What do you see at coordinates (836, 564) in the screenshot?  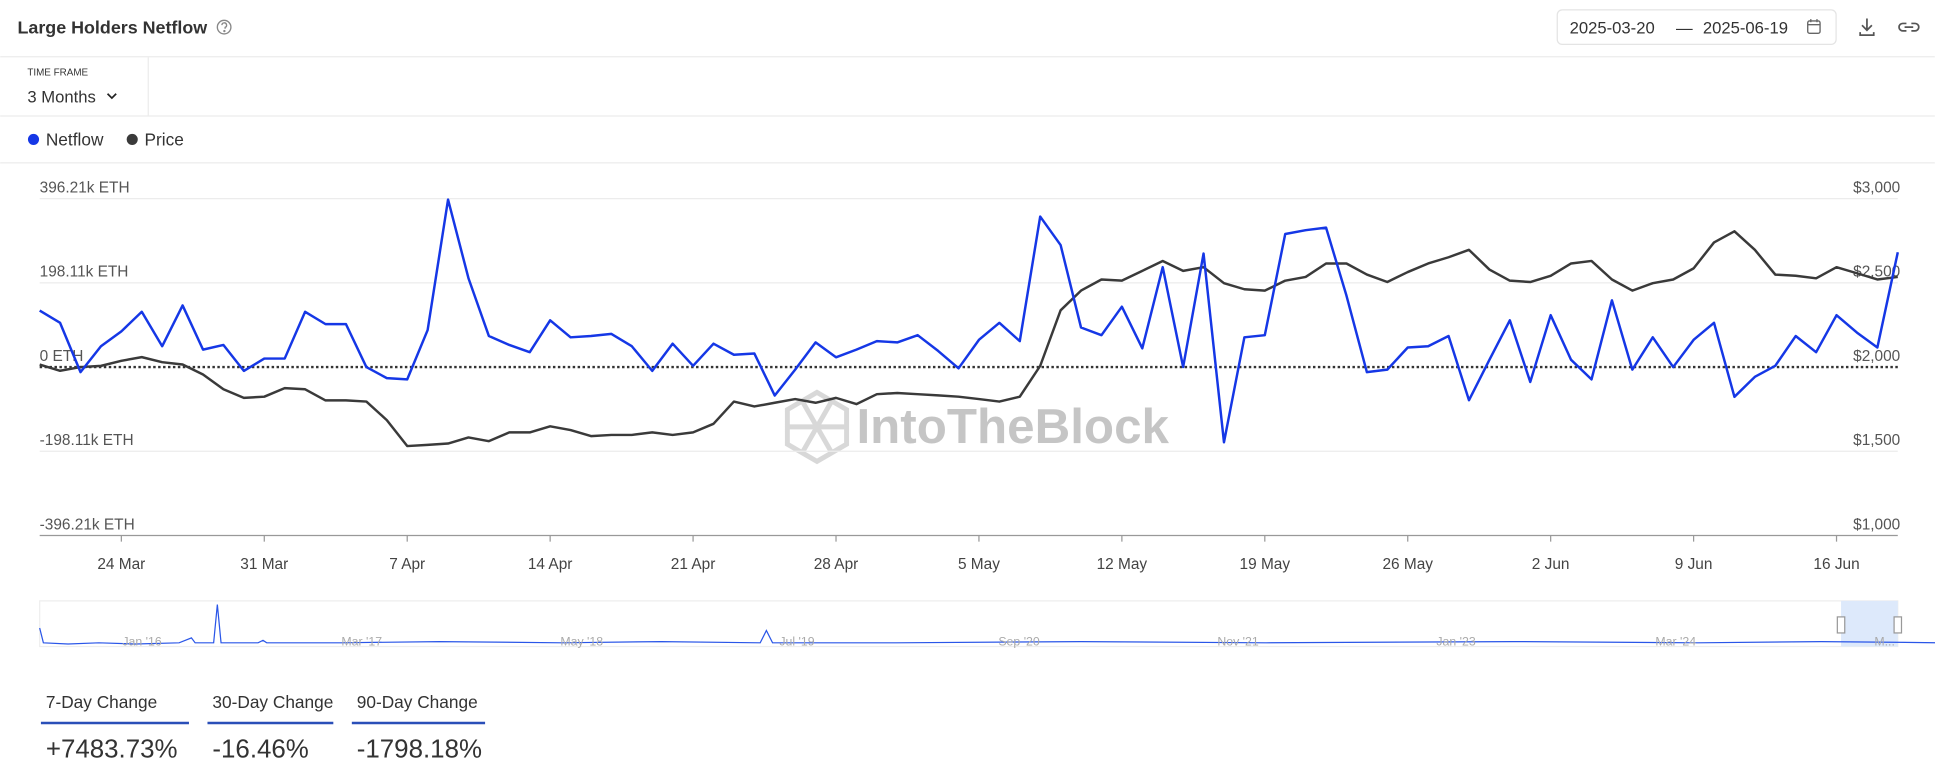 I see `x-tick-label: 28 Apr` at bounding box center [836, 564].